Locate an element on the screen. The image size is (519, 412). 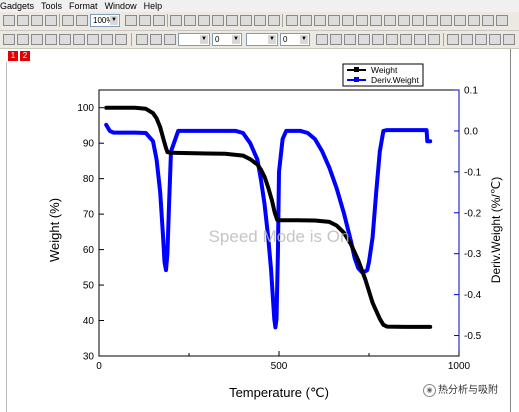
save-template-icon is located at coordinates (23, 20).